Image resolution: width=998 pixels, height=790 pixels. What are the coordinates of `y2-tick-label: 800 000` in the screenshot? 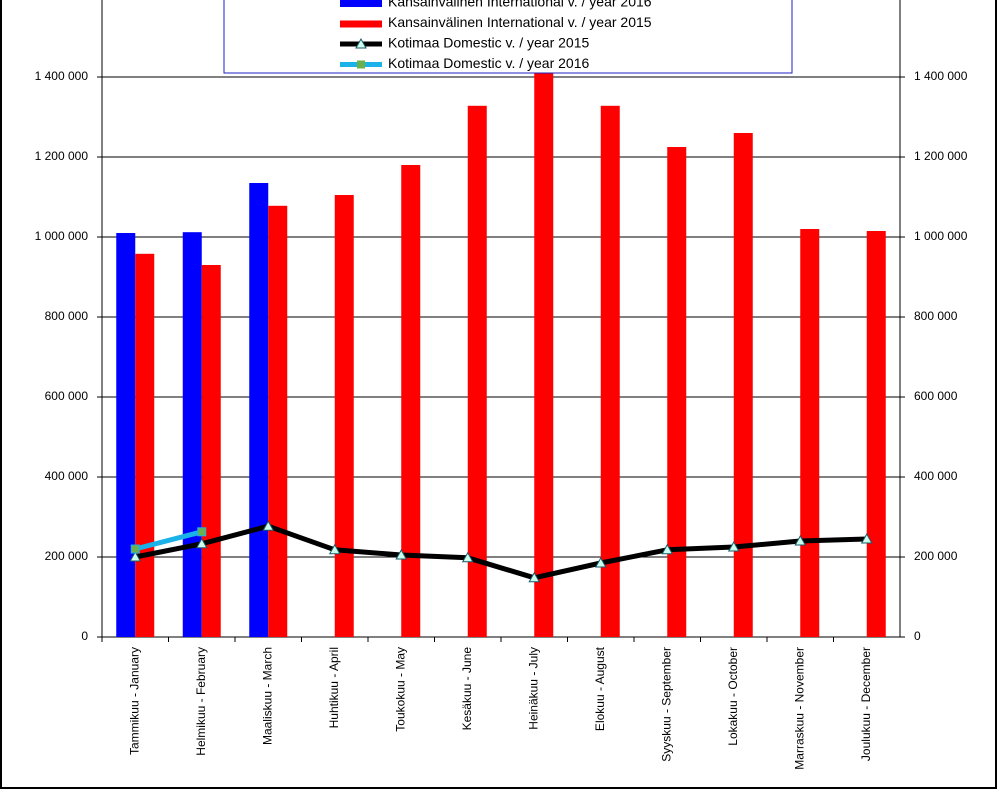 It's located at (936, 316).